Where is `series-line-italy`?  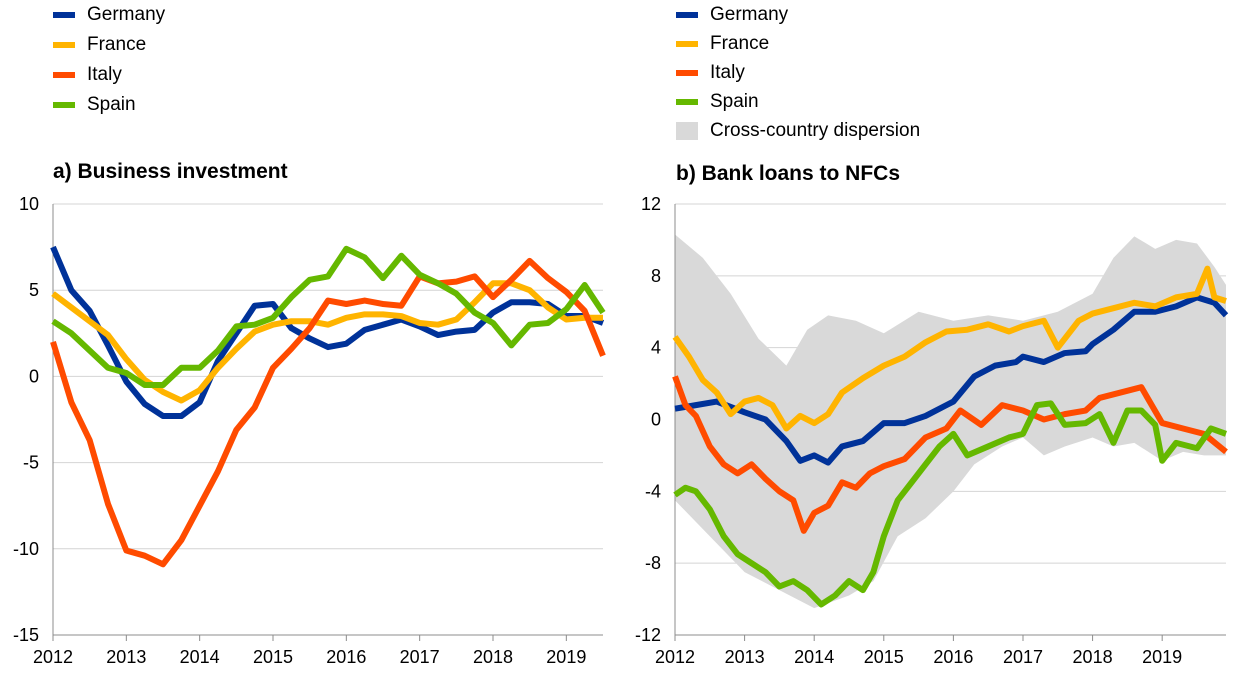 series-line-italy is located at coordinates (950, 454).